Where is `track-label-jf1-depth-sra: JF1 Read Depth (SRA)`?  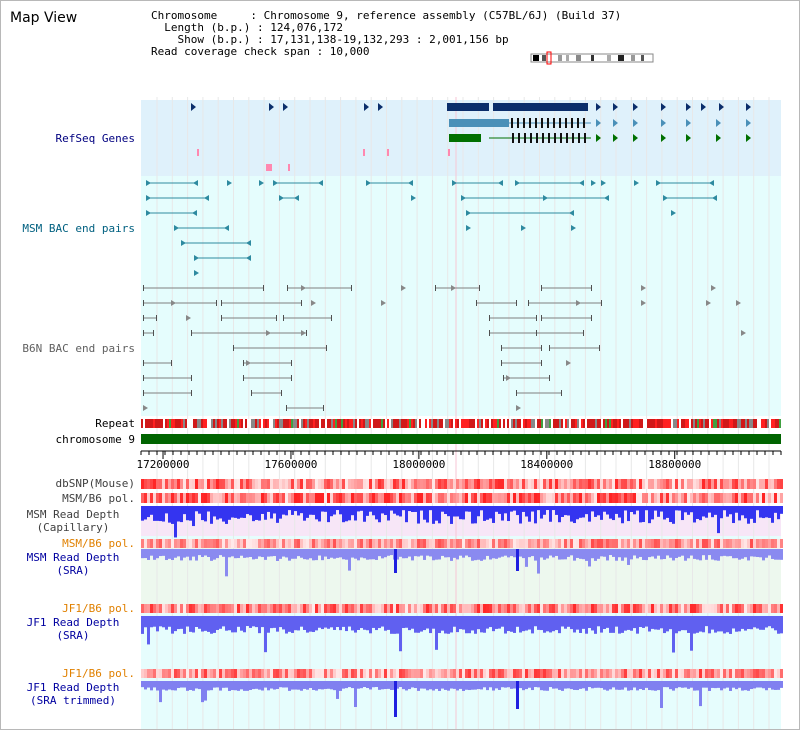
track-label-jf1-depth-sra: JF1 Read Depth (SRA) is located at coordinates (73, 629).